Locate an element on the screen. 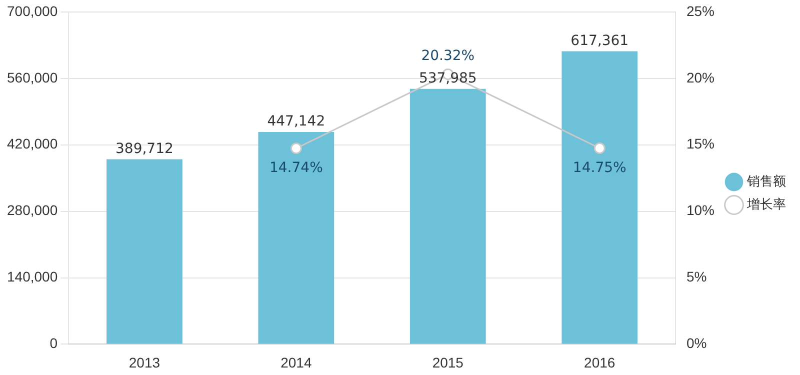 The image size is (800, 375). data-label: 537,985 is located at coordinates (447, 78).